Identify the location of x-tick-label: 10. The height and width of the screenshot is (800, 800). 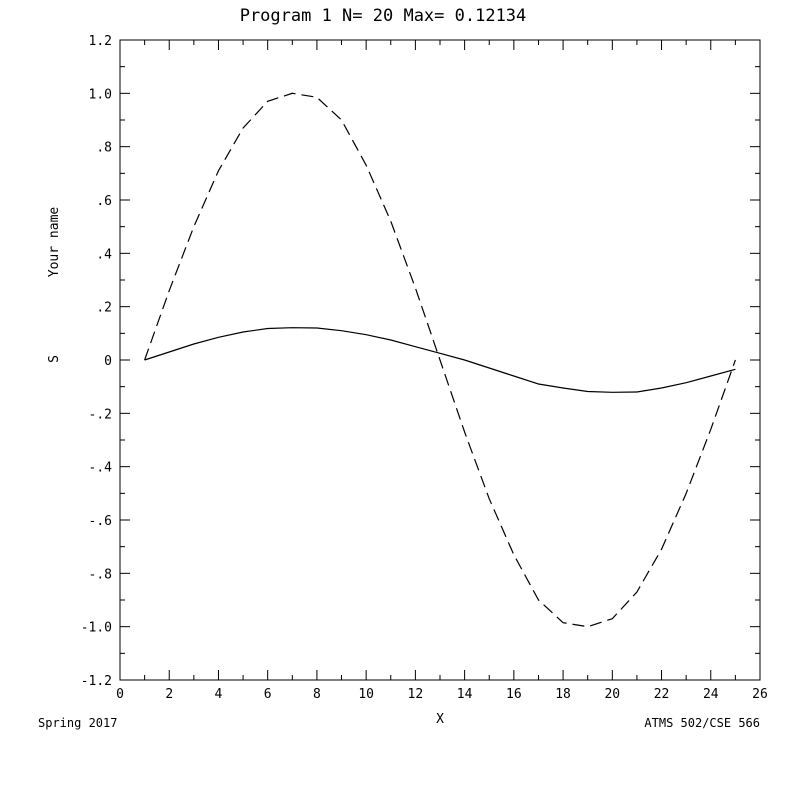
(366, 694).